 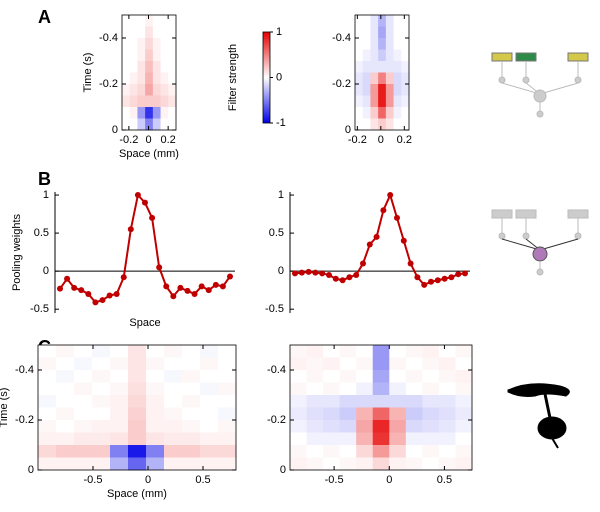 What do you see at coordinates (167, 140) in the screenshot?
I see `x-tick-label: 0.2` at bounding box center [167, 140].